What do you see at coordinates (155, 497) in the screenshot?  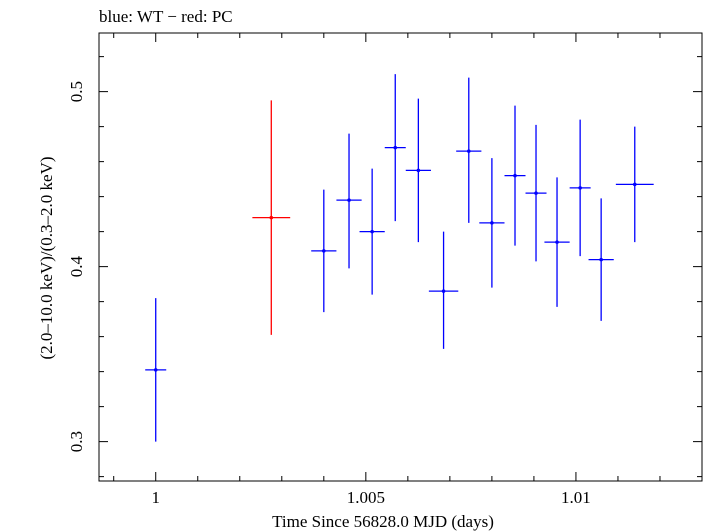 I see `x-tick-label: 1` at bounding box center [155, 497].